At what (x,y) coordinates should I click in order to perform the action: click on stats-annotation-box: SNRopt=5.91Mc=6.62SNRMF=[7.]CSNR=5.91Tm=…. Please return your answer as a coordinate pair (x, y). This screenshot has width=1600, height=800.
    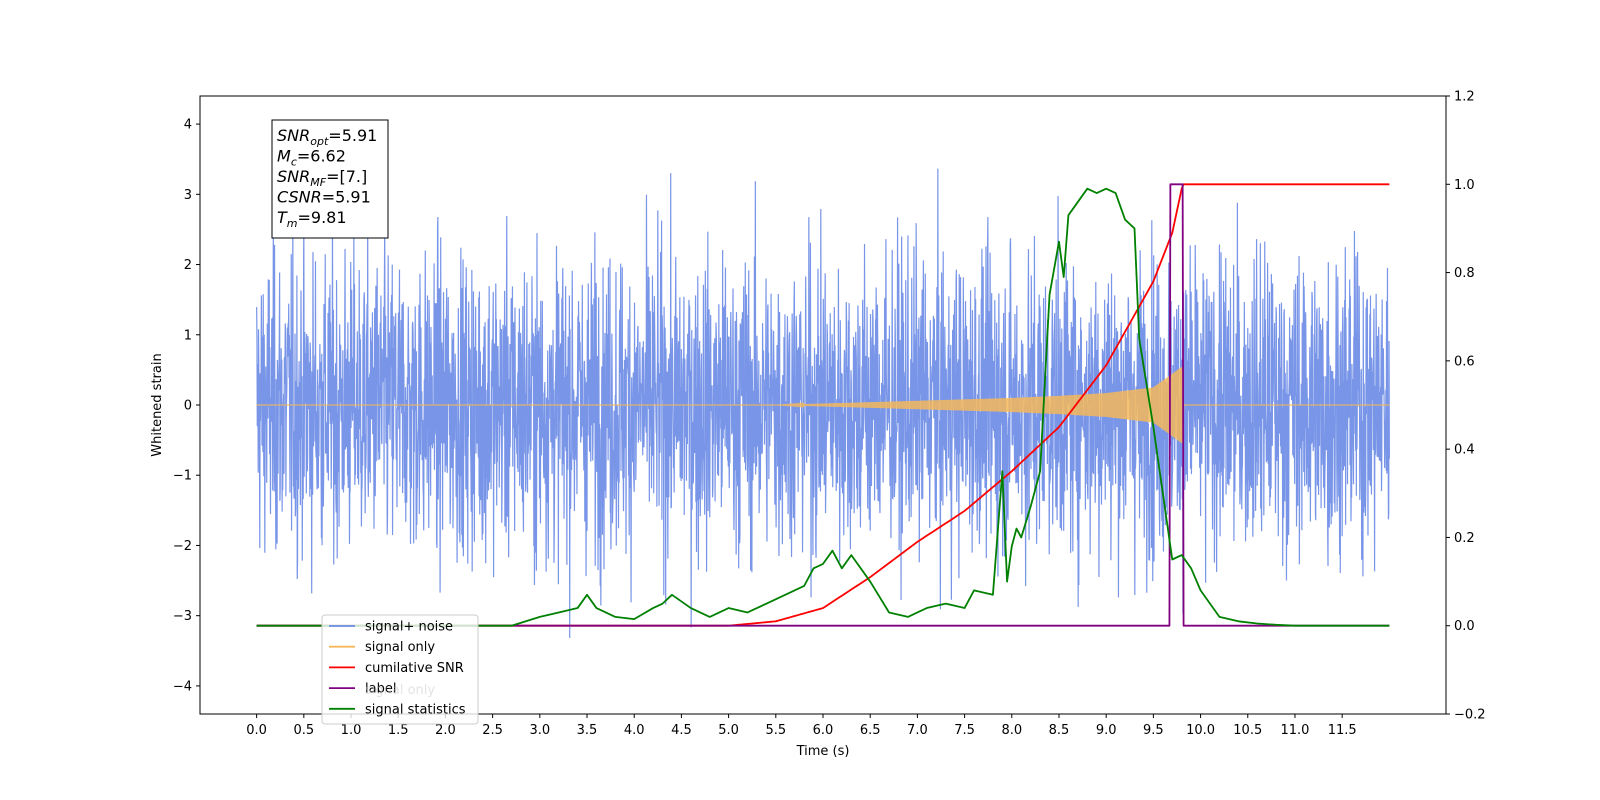
    Looking at the image, I should click on (330, 179).